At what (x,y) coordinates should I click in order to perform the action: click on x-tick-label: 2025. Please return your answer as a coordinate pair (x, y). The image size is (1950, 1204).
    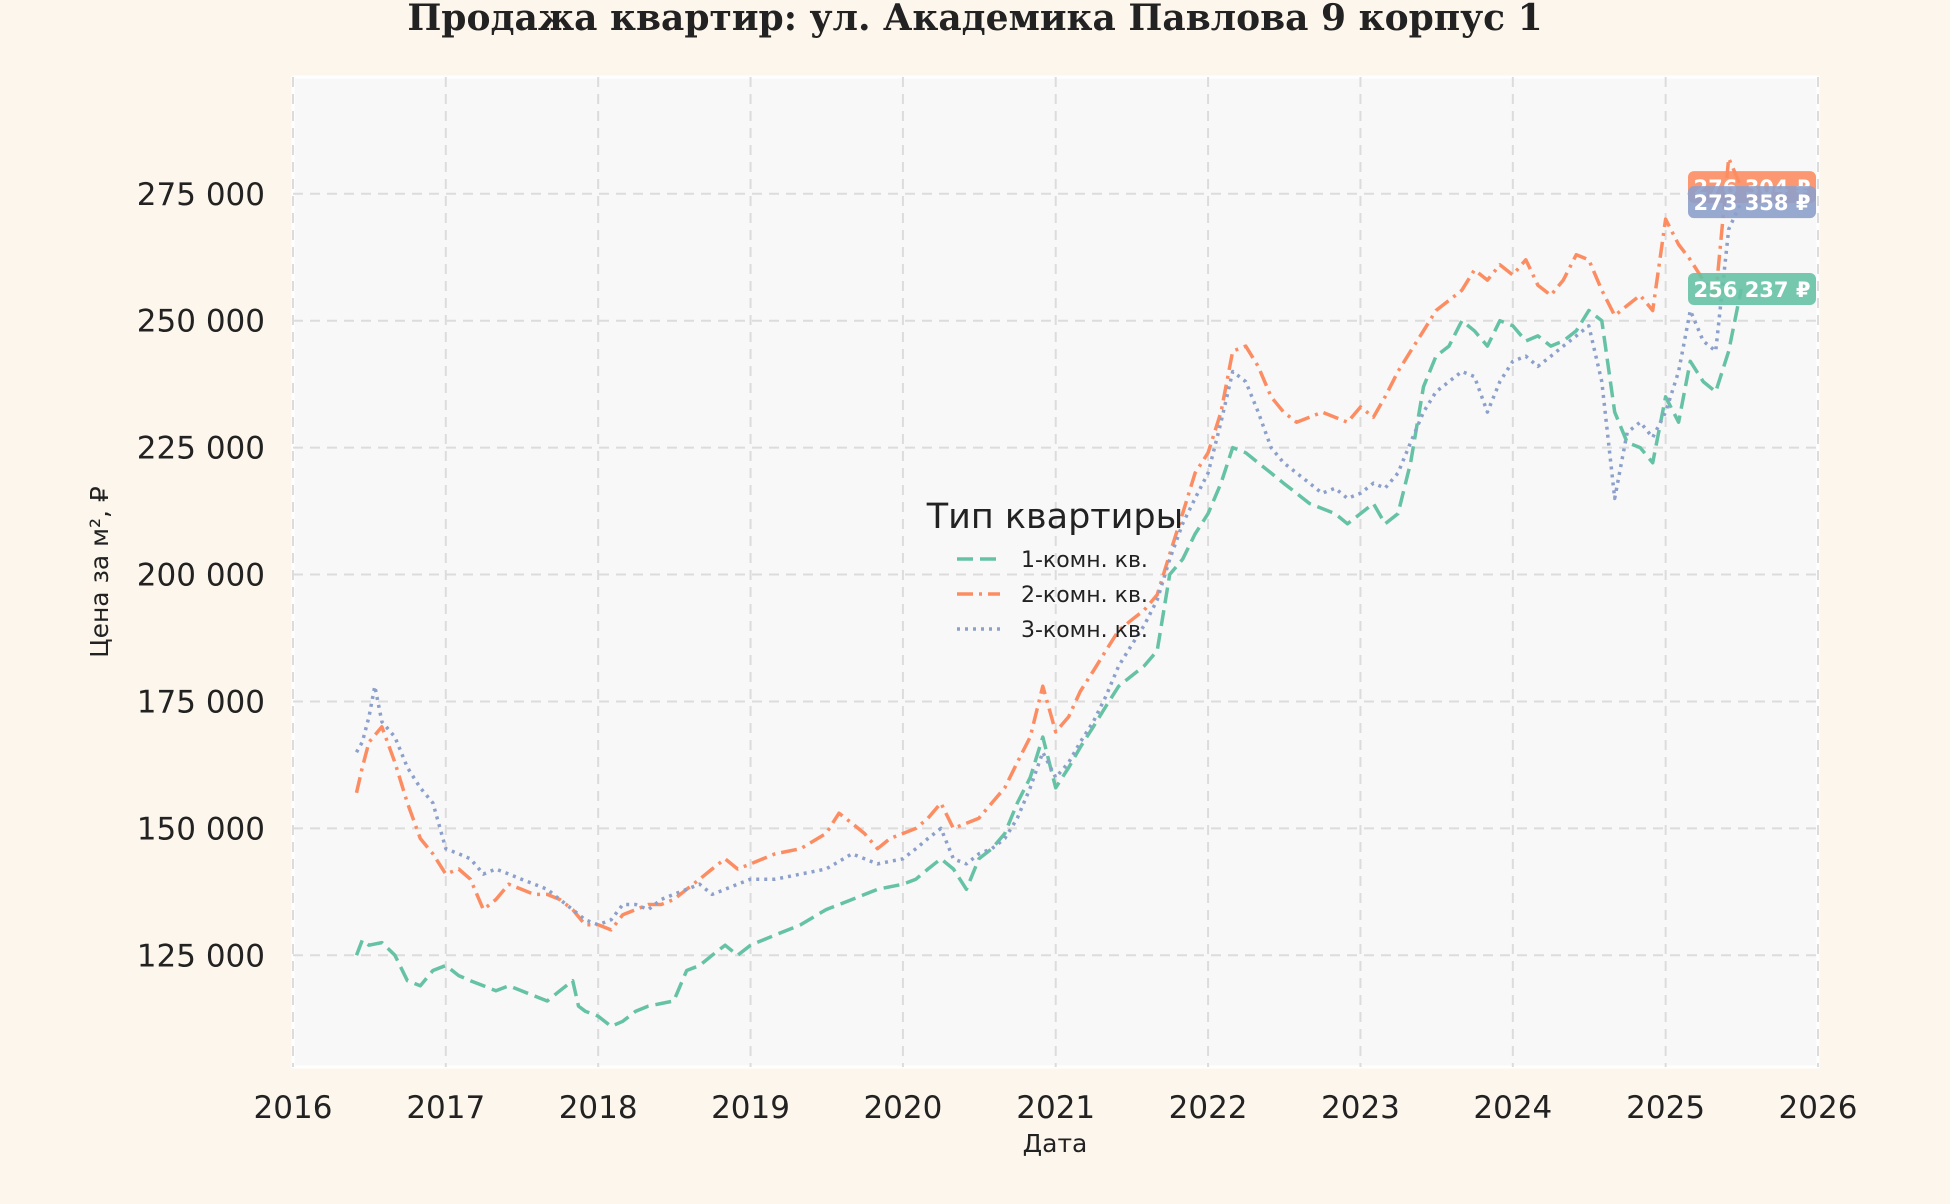
    Looking at the image, I should click on (1665, 1108).